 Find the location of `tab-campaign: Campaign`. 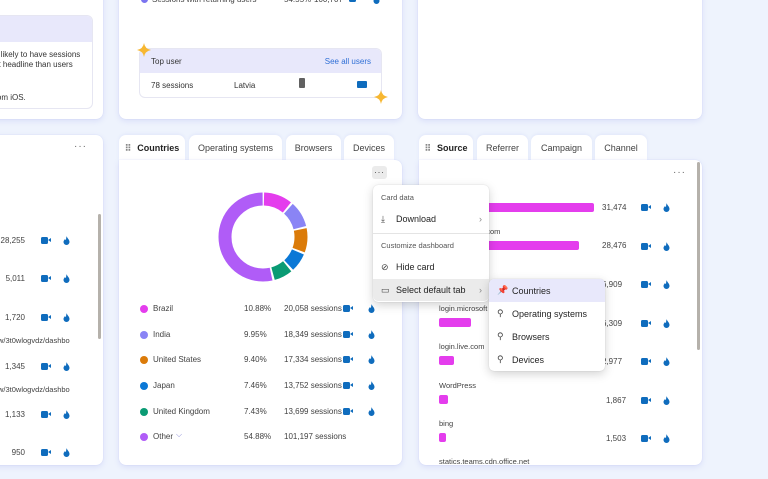

tab-campaign: Campaign is located at coordinates (561, 148).